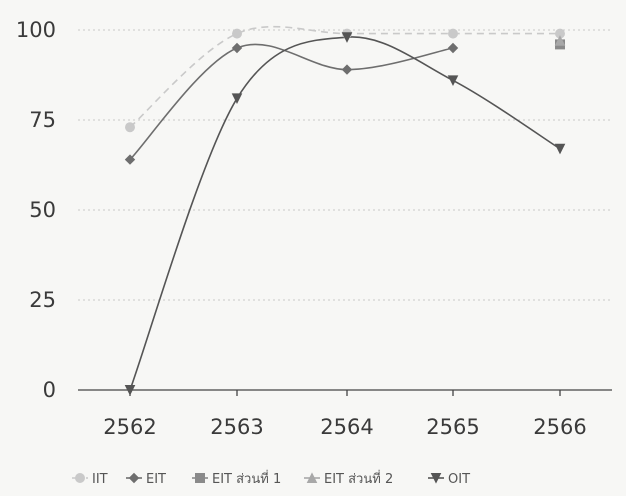 The height and width of the screenshot is (496, 626). I want to click on legend-label: EIT ส่วนที่ 1, so click(246, 478).